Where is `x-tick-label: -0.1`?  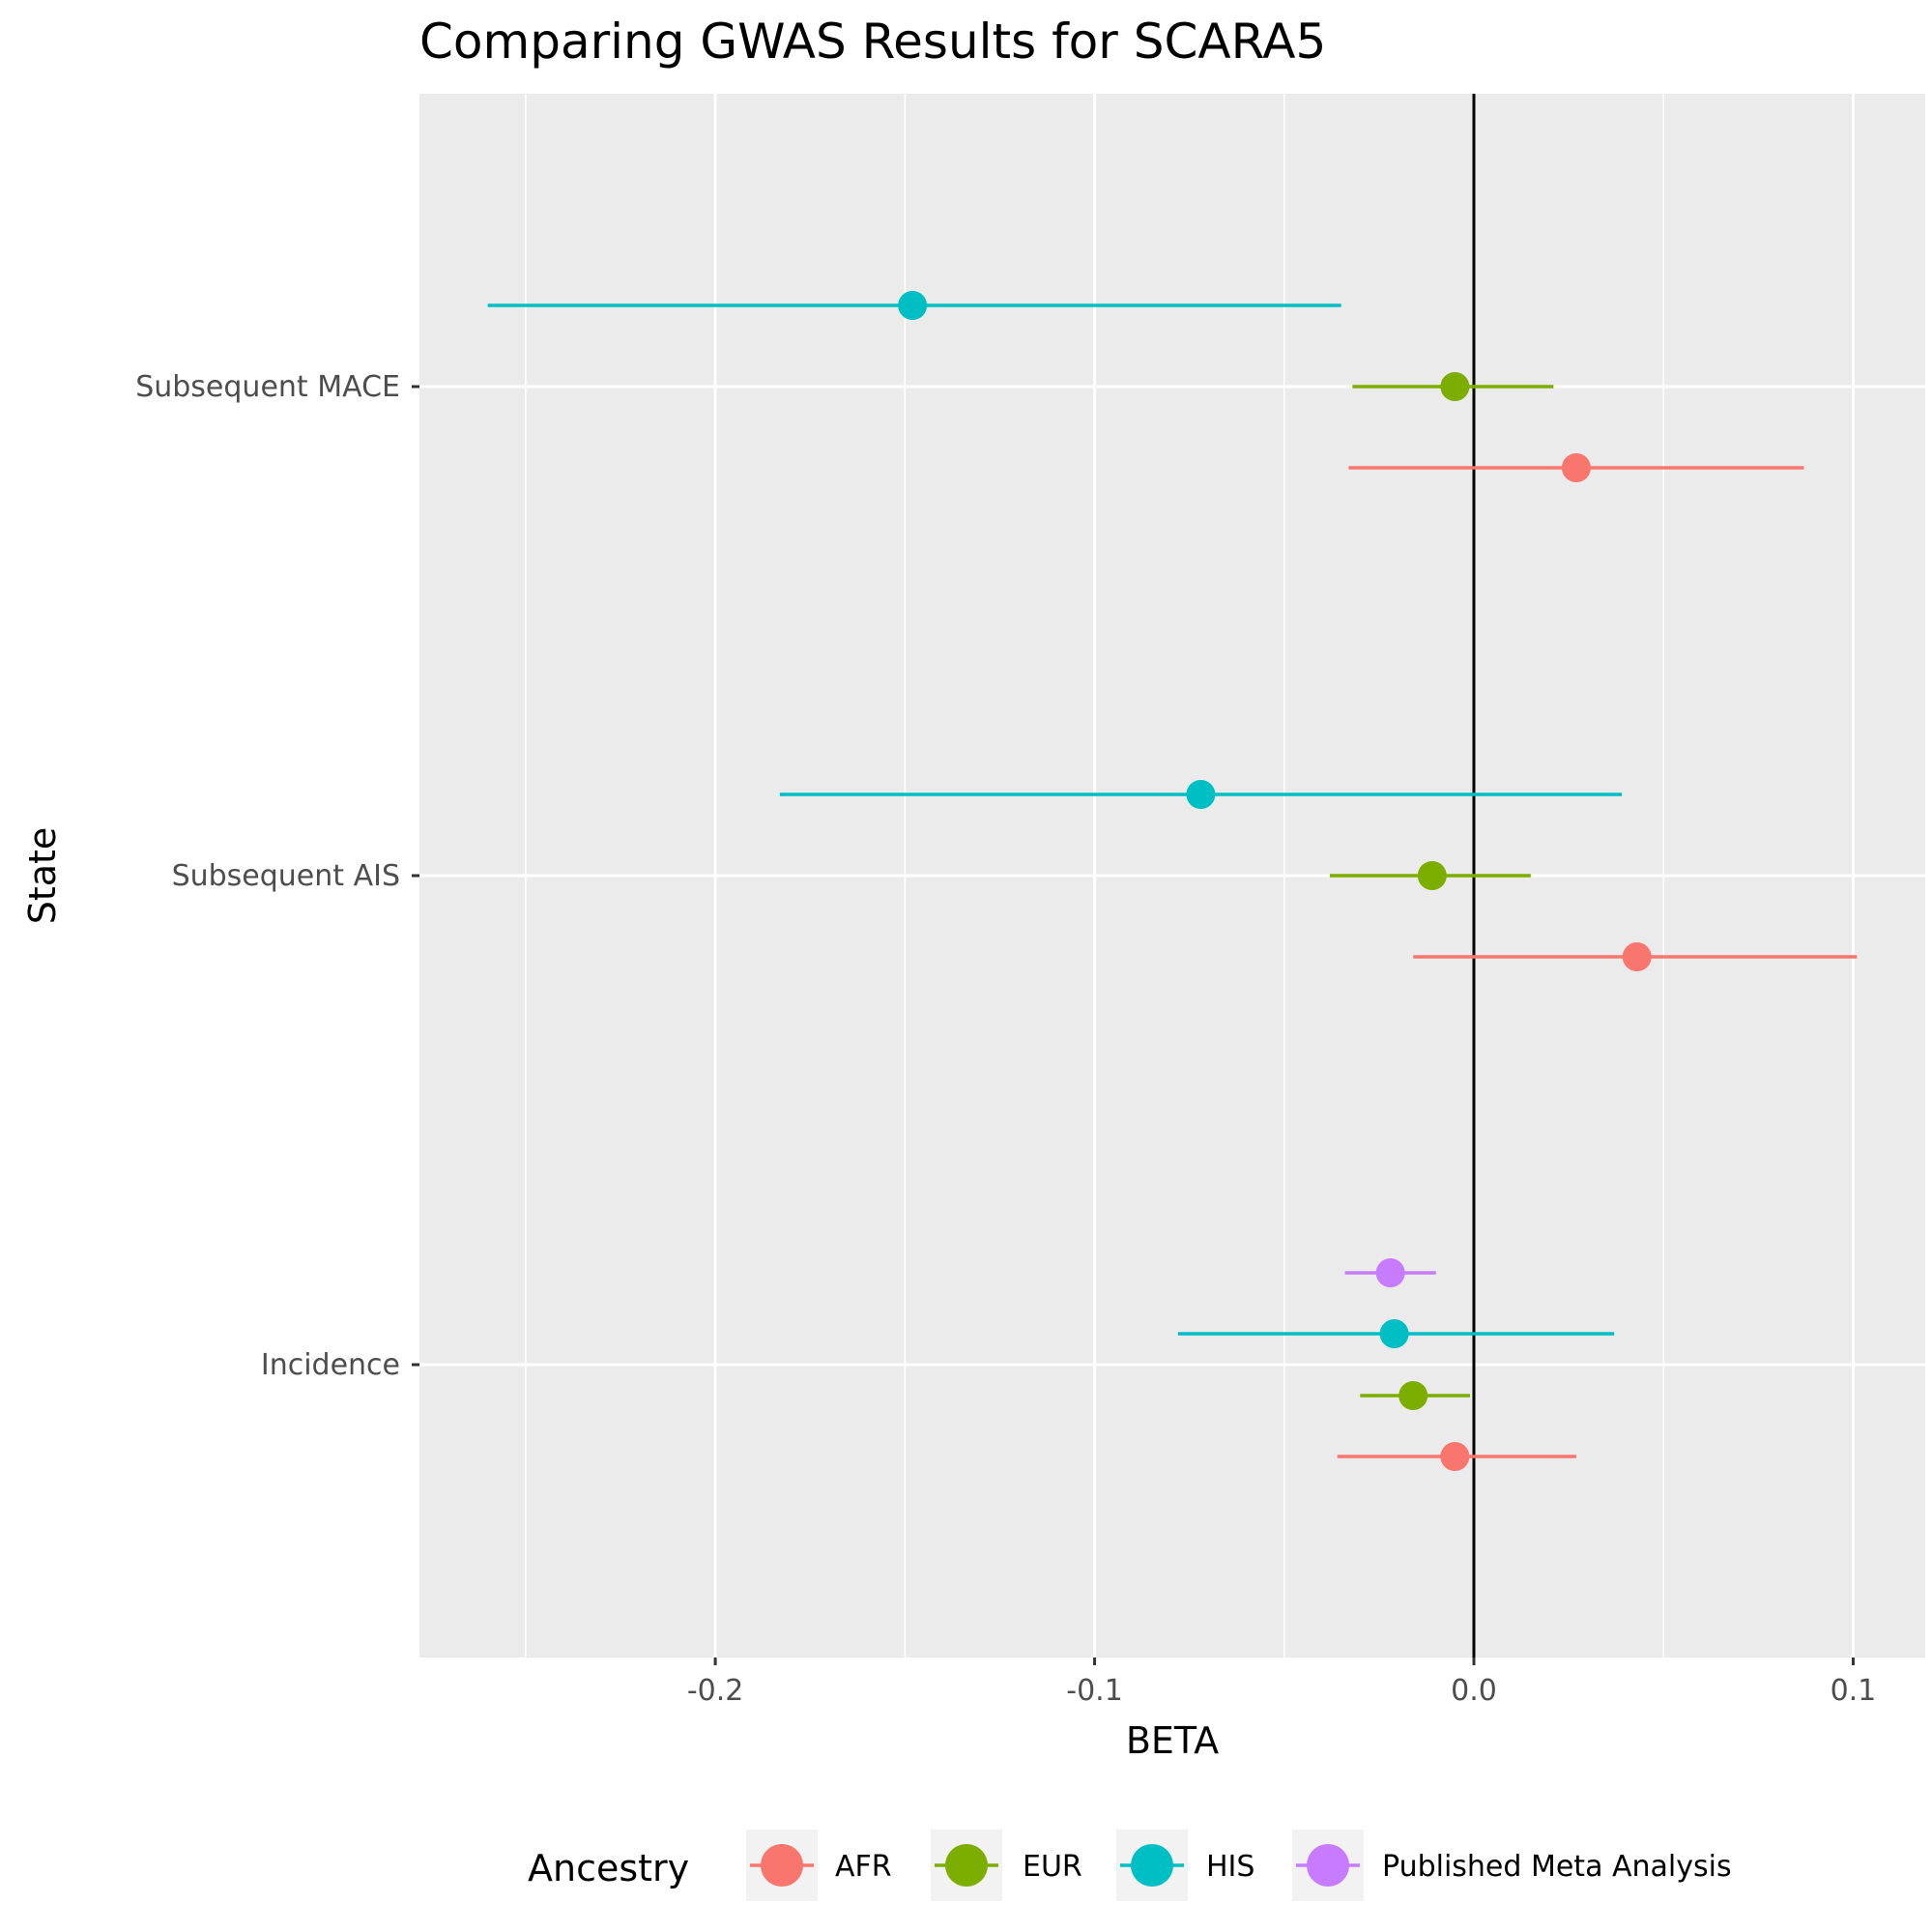 x-tick-label: -0.1 is located at coordinates (1094, 1691).